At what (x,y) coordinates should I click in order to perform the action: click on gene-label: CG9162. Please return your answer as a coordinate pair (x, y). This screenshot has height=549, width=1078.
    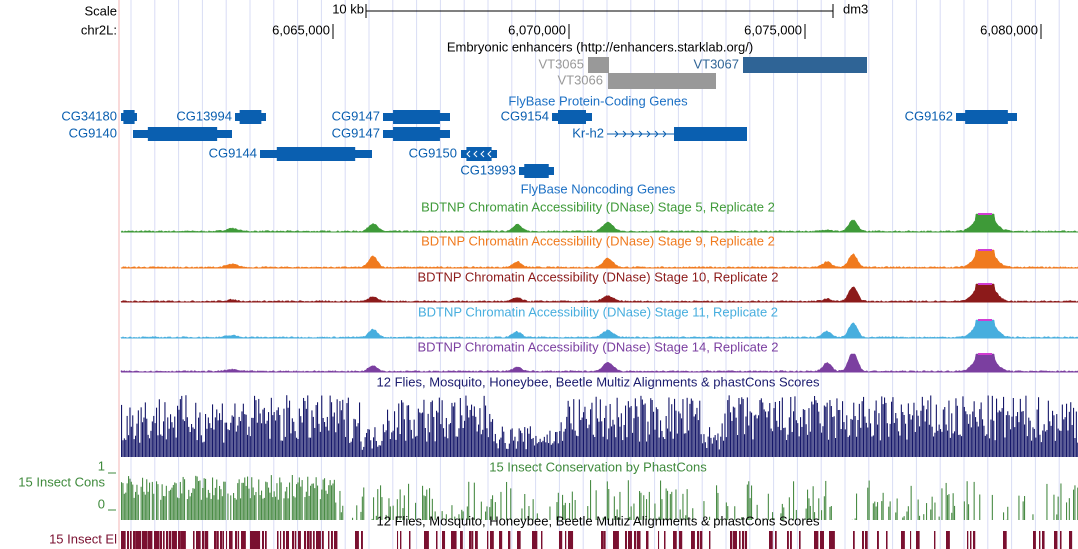
    Looking at the image, I should click on (929, 115).